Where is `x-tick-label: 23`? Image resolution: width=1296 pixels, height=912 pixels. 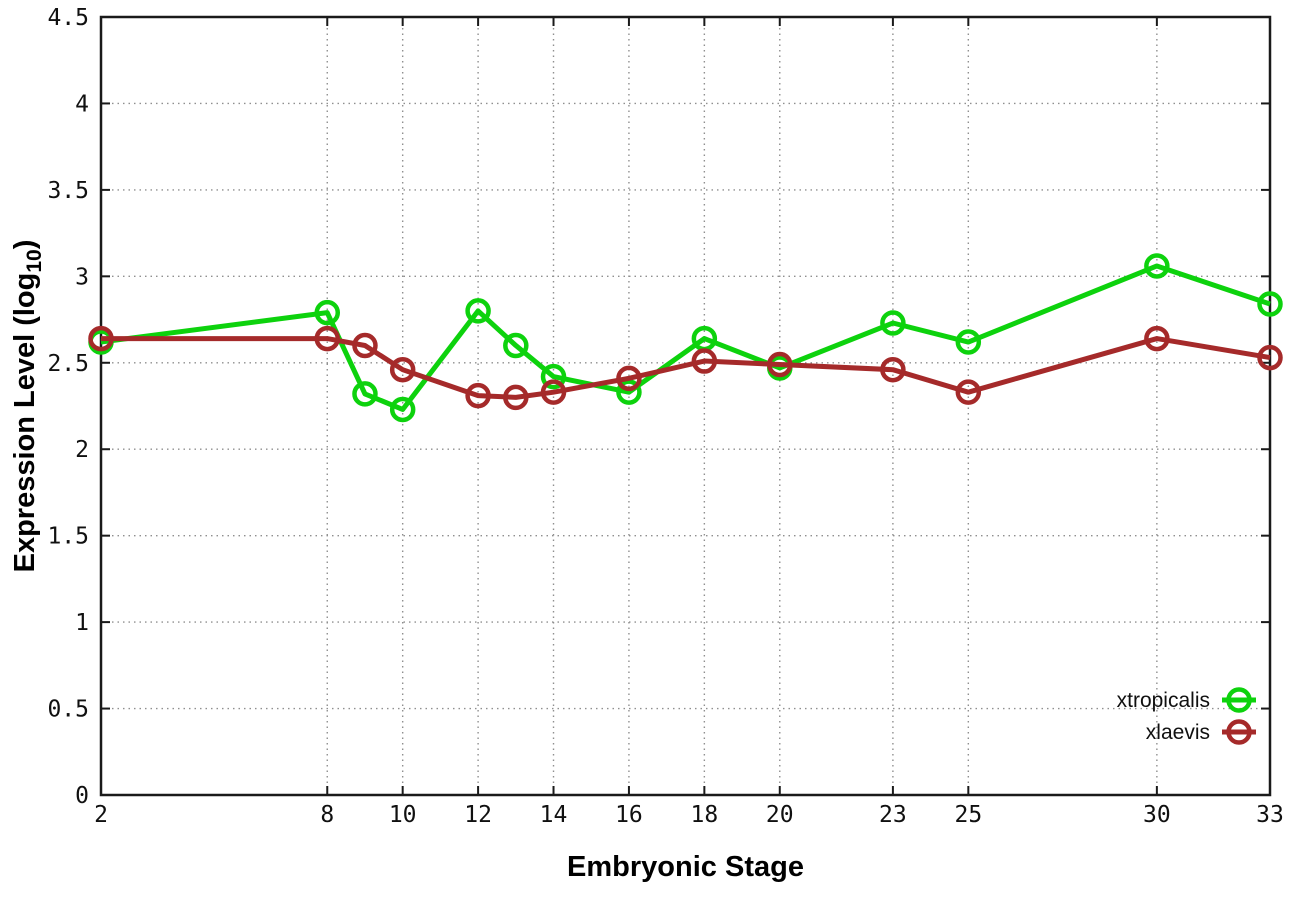 x-tick-label: 23 is located at coordinates (893, 815).